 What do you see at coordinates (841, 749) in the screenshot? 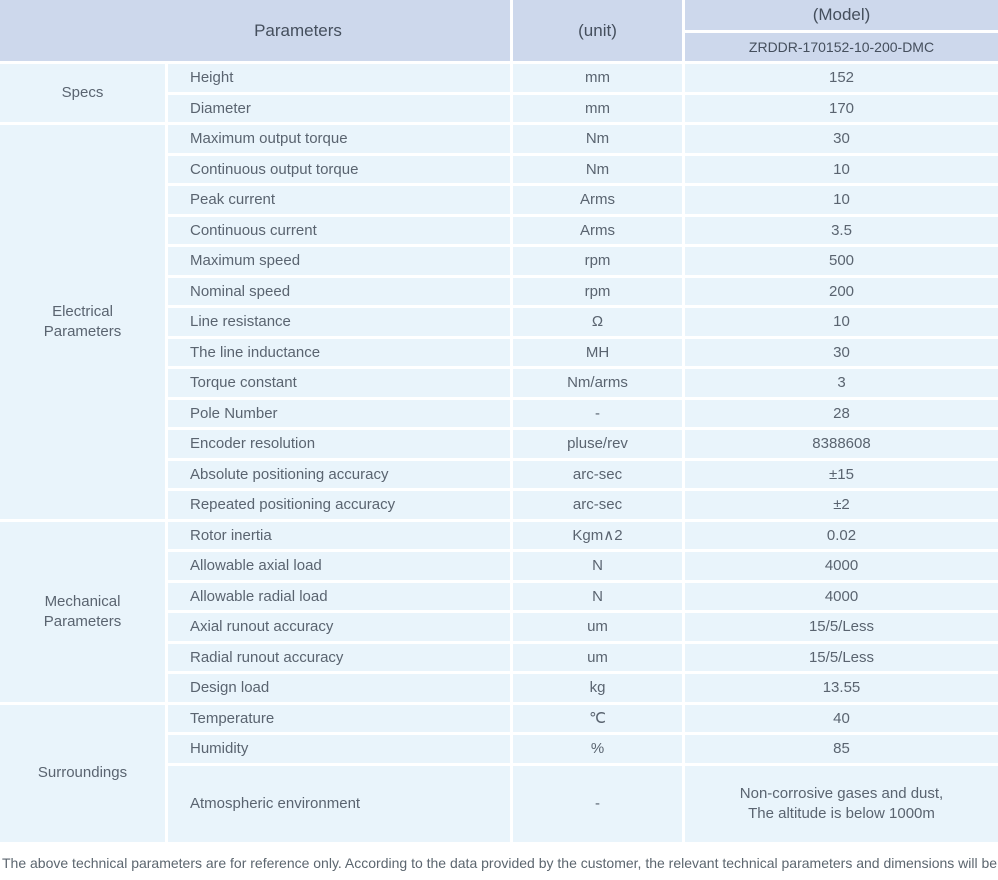
I see `model-value: 85` at bounding box center [841, 749].